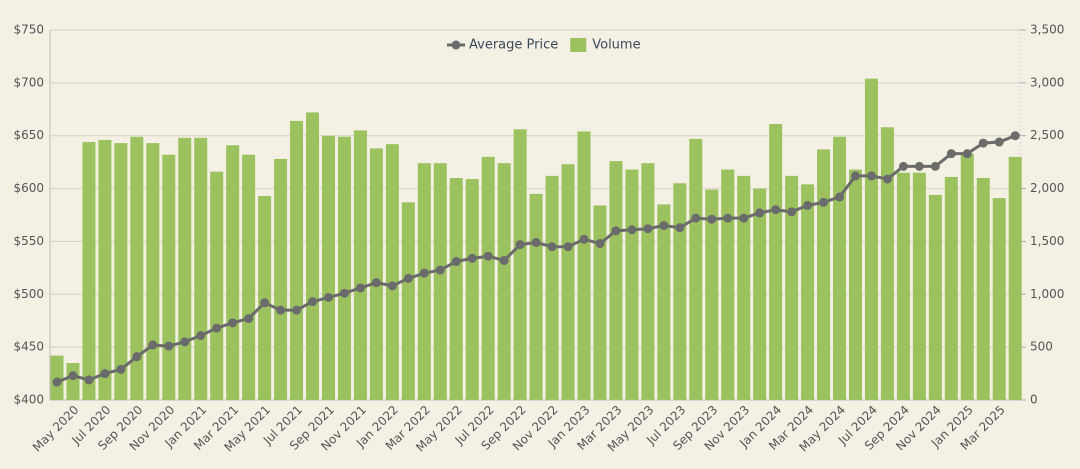 The image size is (1080, 469). I want to click on y-tick-label: $700, so click(28, 82).